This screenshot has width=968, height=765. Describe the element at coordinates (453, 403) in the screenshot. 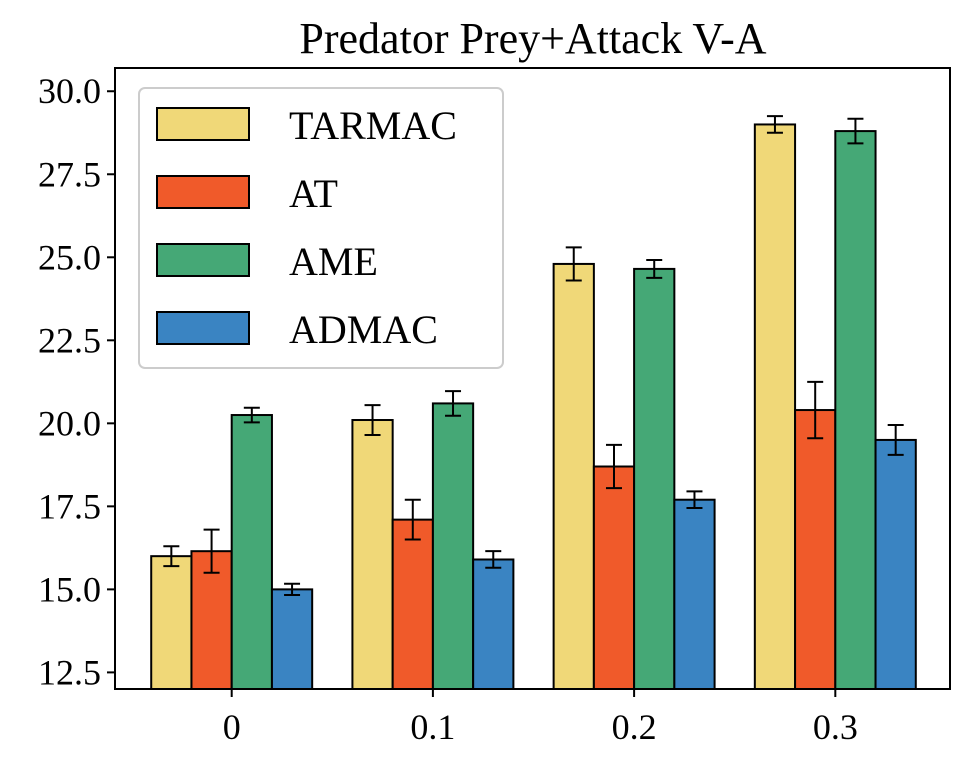

I see `error-bar-ame-0.1` at that location.